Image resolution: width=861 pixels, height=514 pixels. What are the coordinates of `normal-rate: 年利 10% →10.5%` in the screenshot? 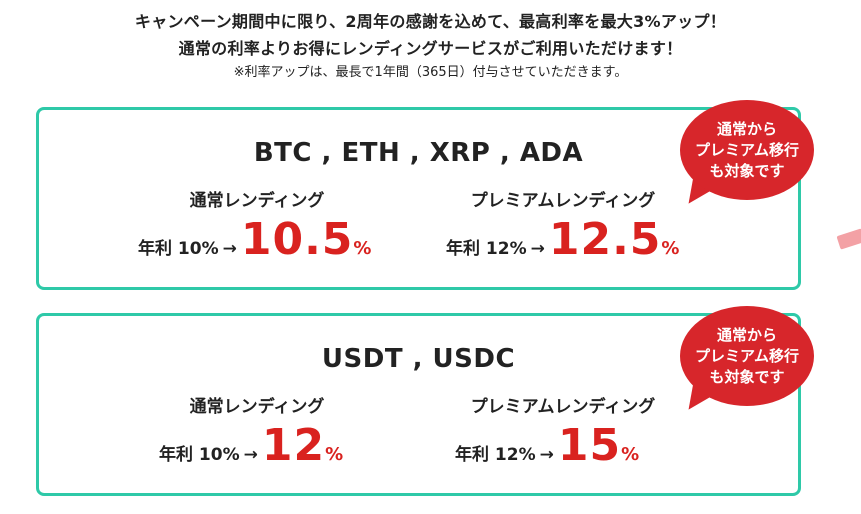 It's located at (254, 239).